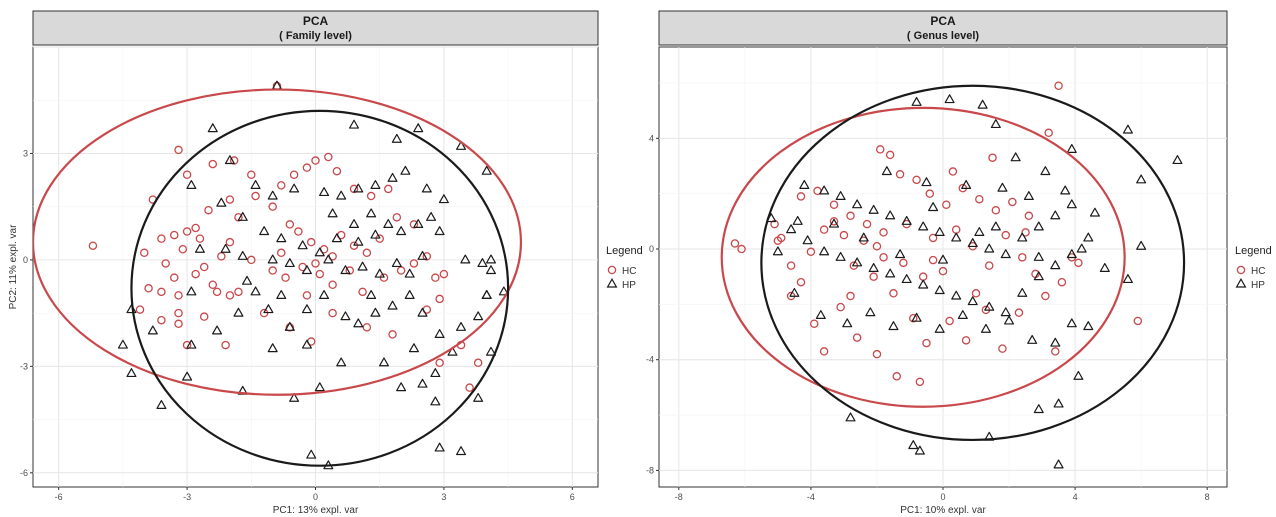  What do you see at coordinates (943, 28) in the screenshot?
I see `panel-strip` at bounding box center [943, 28].